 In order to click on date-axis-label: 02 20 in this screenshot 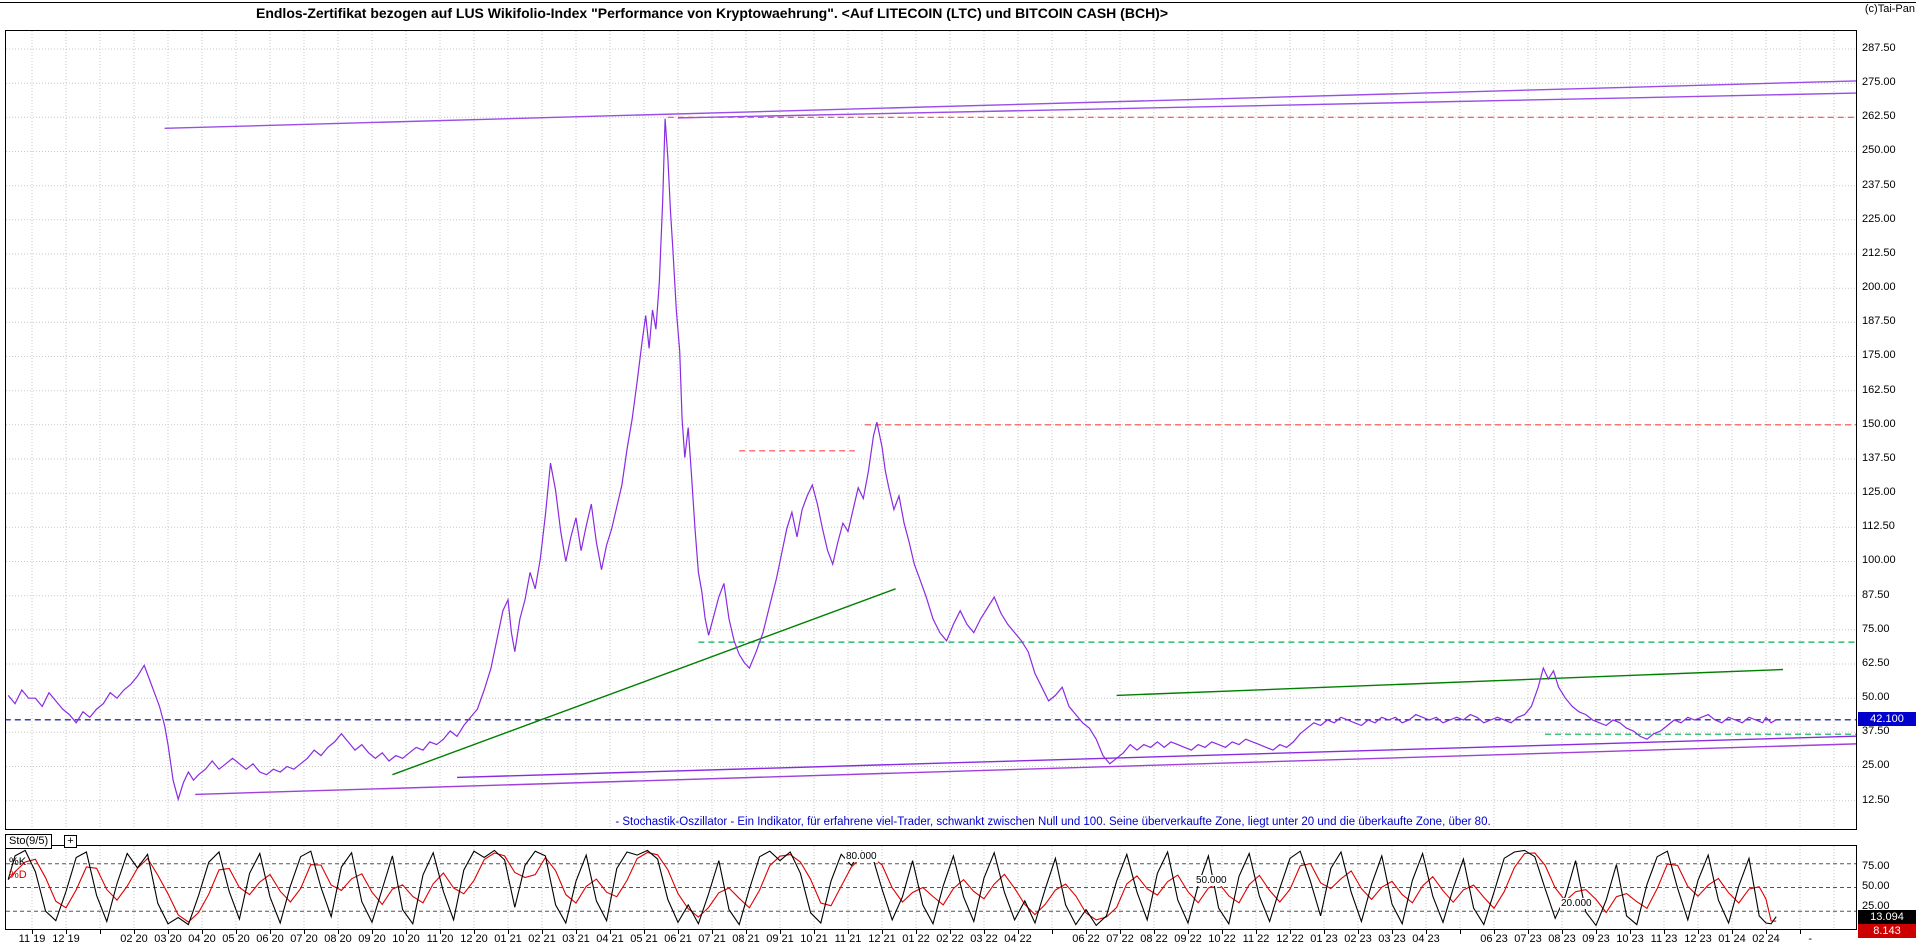, I will do `click(134, 939)`.